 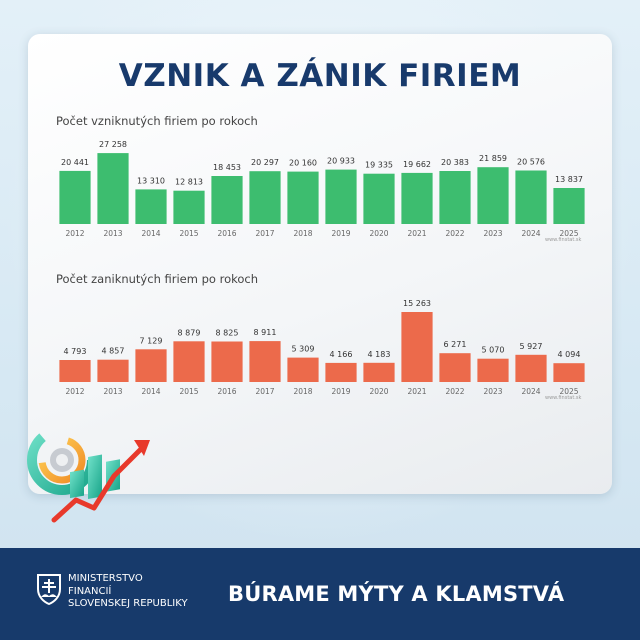 I want to click on data-label-2025: 13 837, so click(x=569, y=179).